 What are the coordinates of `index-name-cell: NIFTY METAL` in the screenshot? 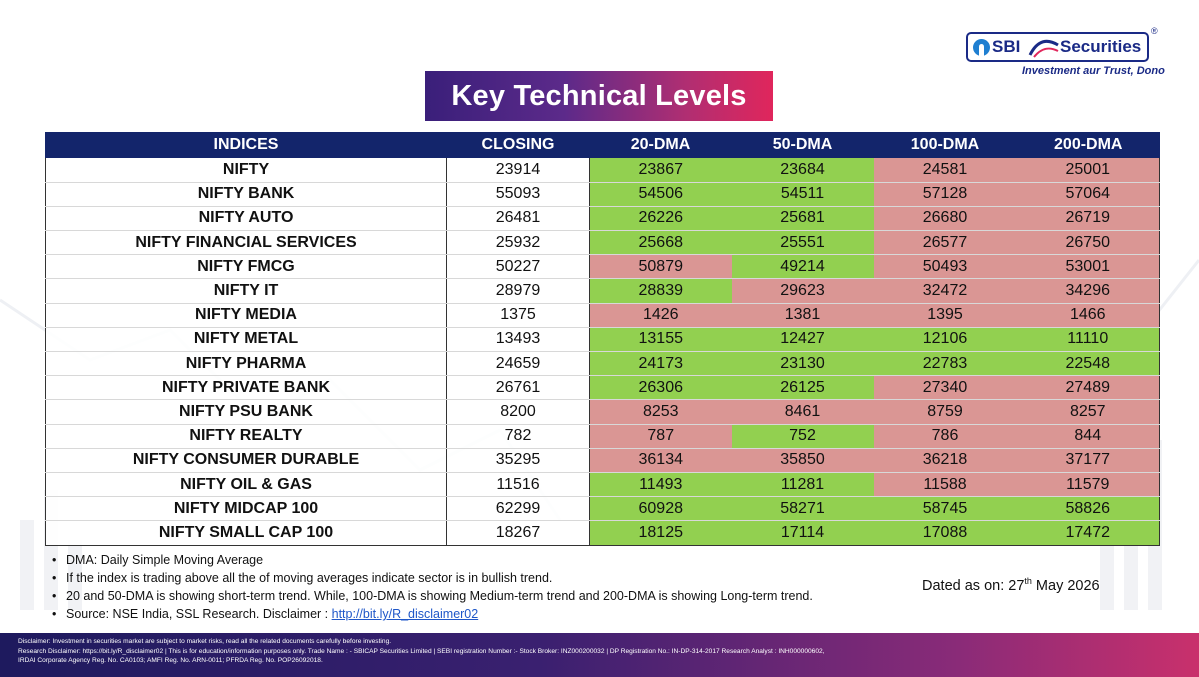 It's located at (246, 340).